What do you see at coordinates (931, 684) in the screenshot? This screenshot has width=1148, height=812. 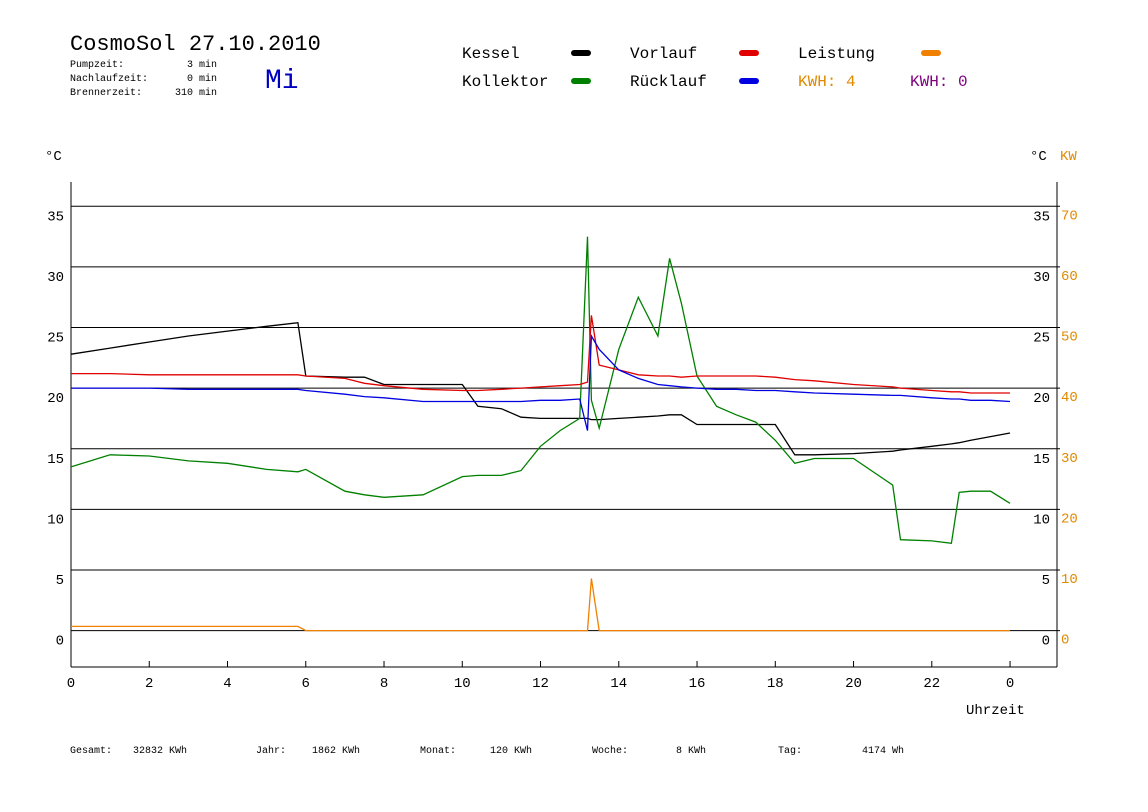 I see `x-tick-label: 22` at bounding box center [931, 684].